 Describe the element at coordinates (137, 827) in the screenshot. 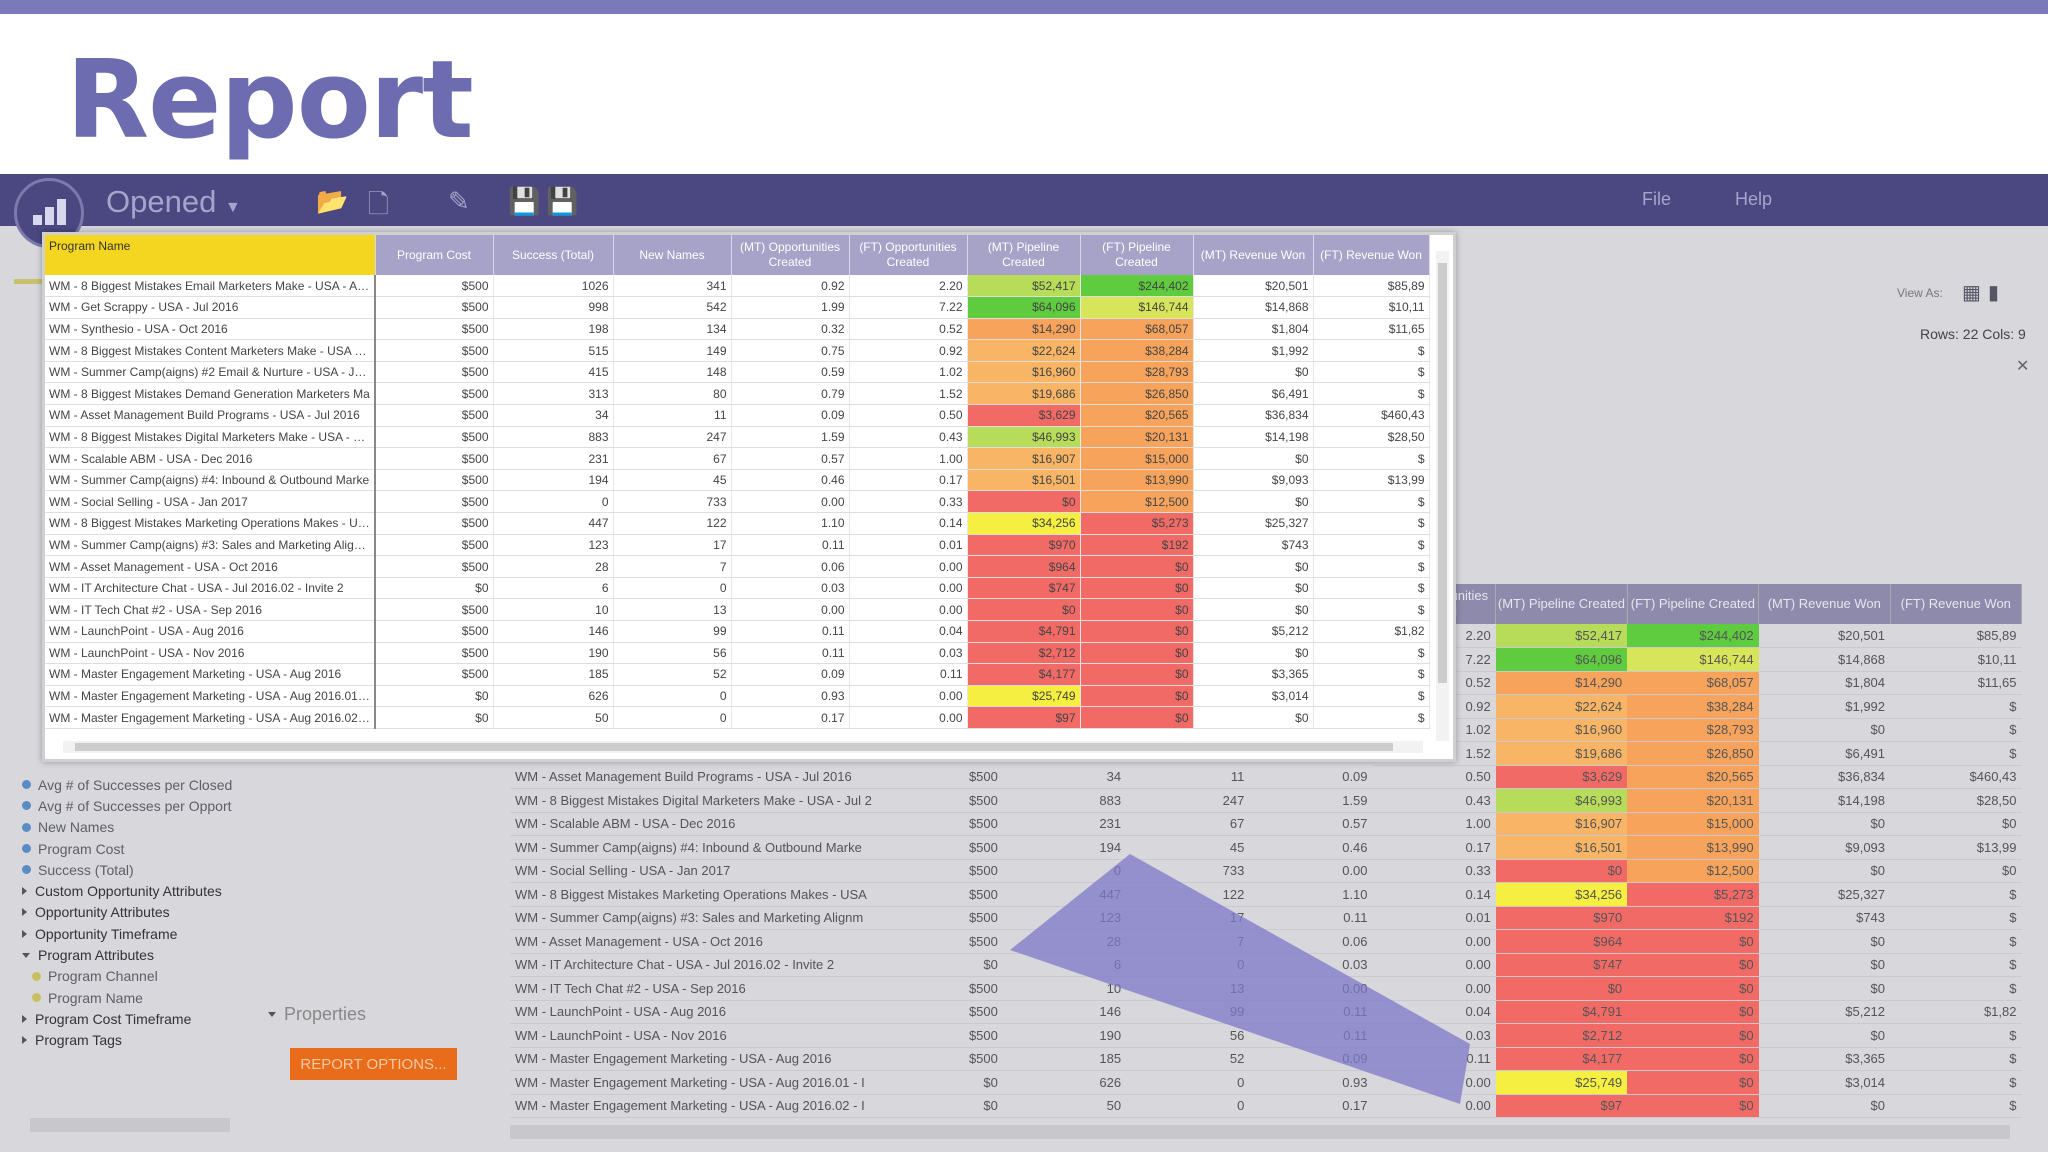

I see `sidebar-item: New Names` at that location.